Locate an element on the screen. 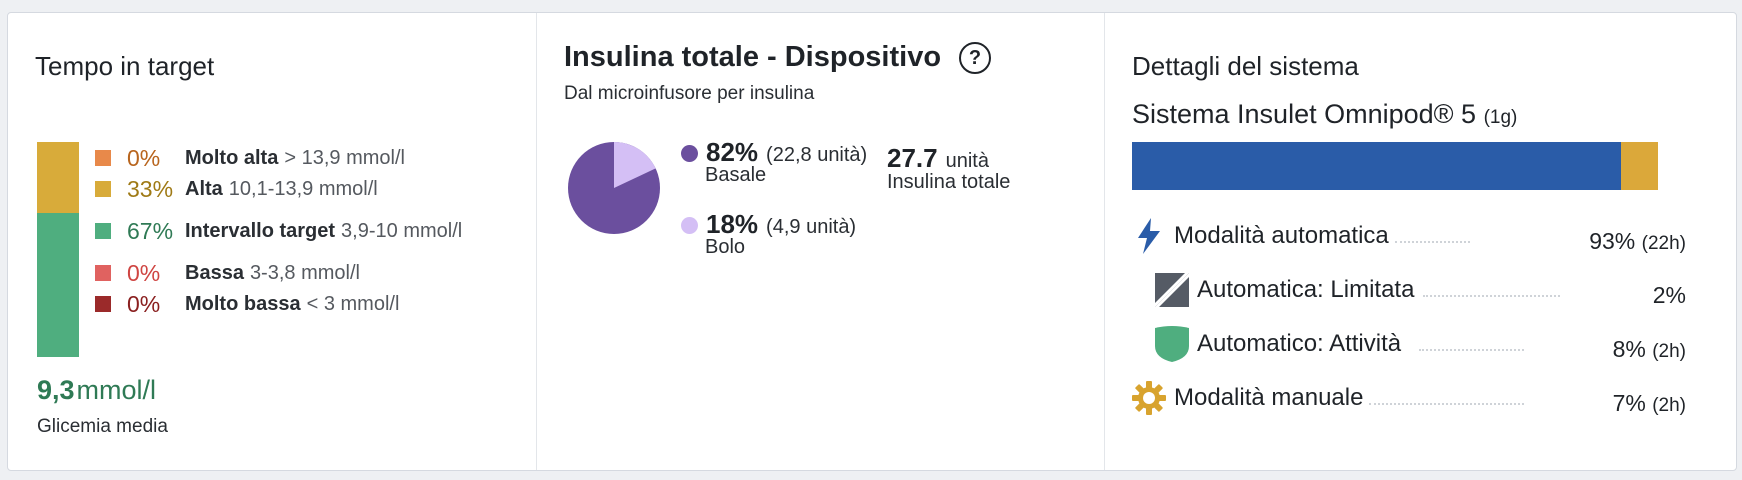  bolus-row: 18% (4,9 unità) is located at coordinates (768, 224).